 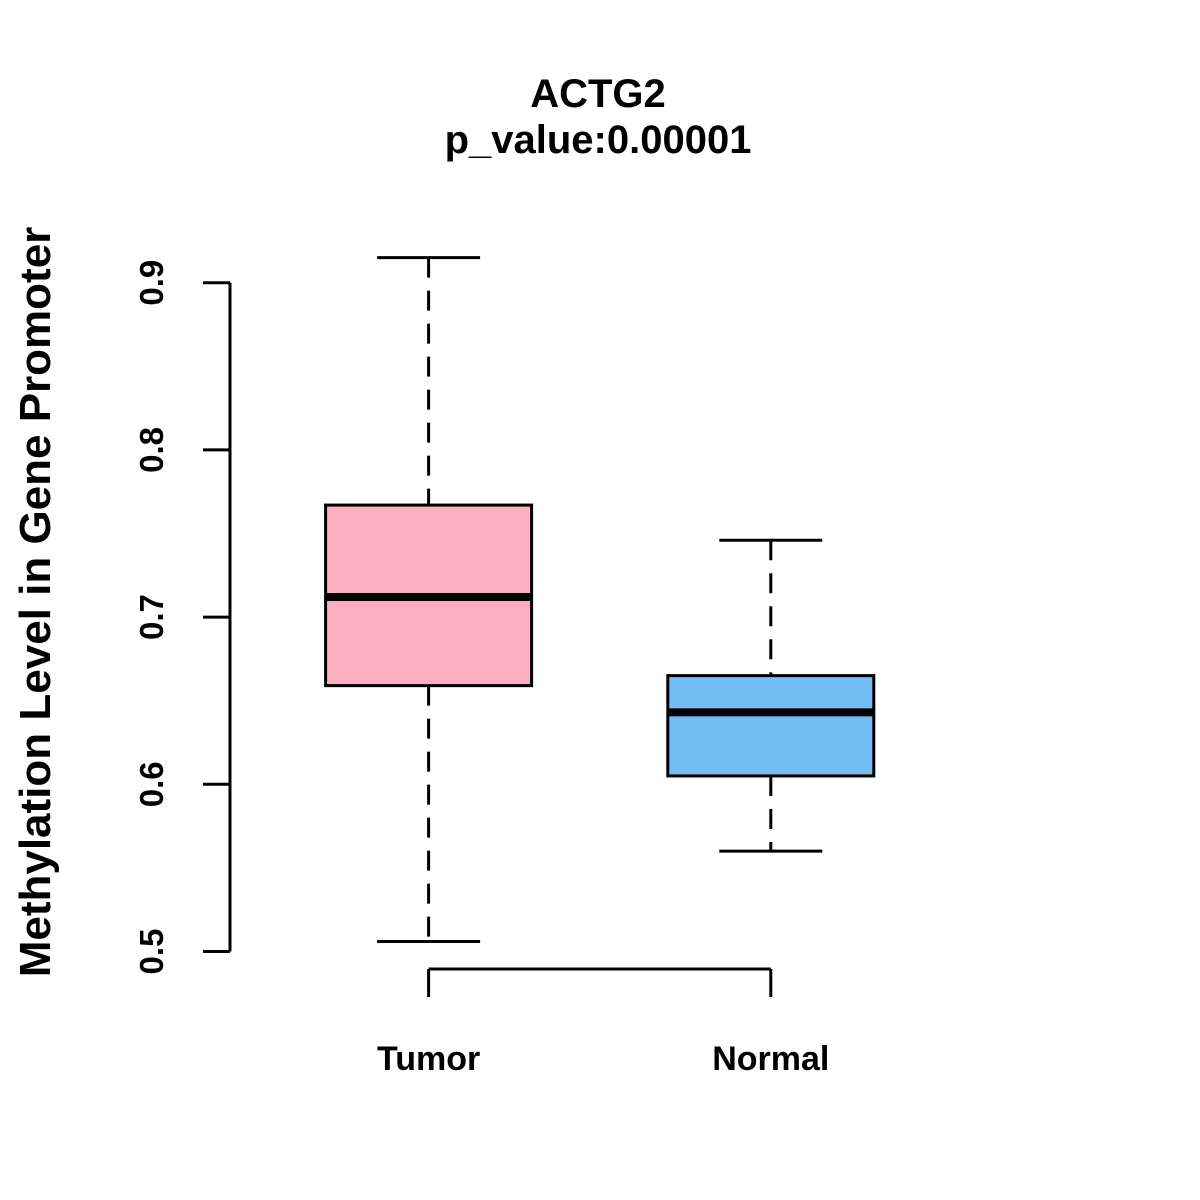 What do you see at coordinates (151, 450) in the screenshot?
I see `y-tick-label-0-8: 0.8` at bounding box center [151, 450].